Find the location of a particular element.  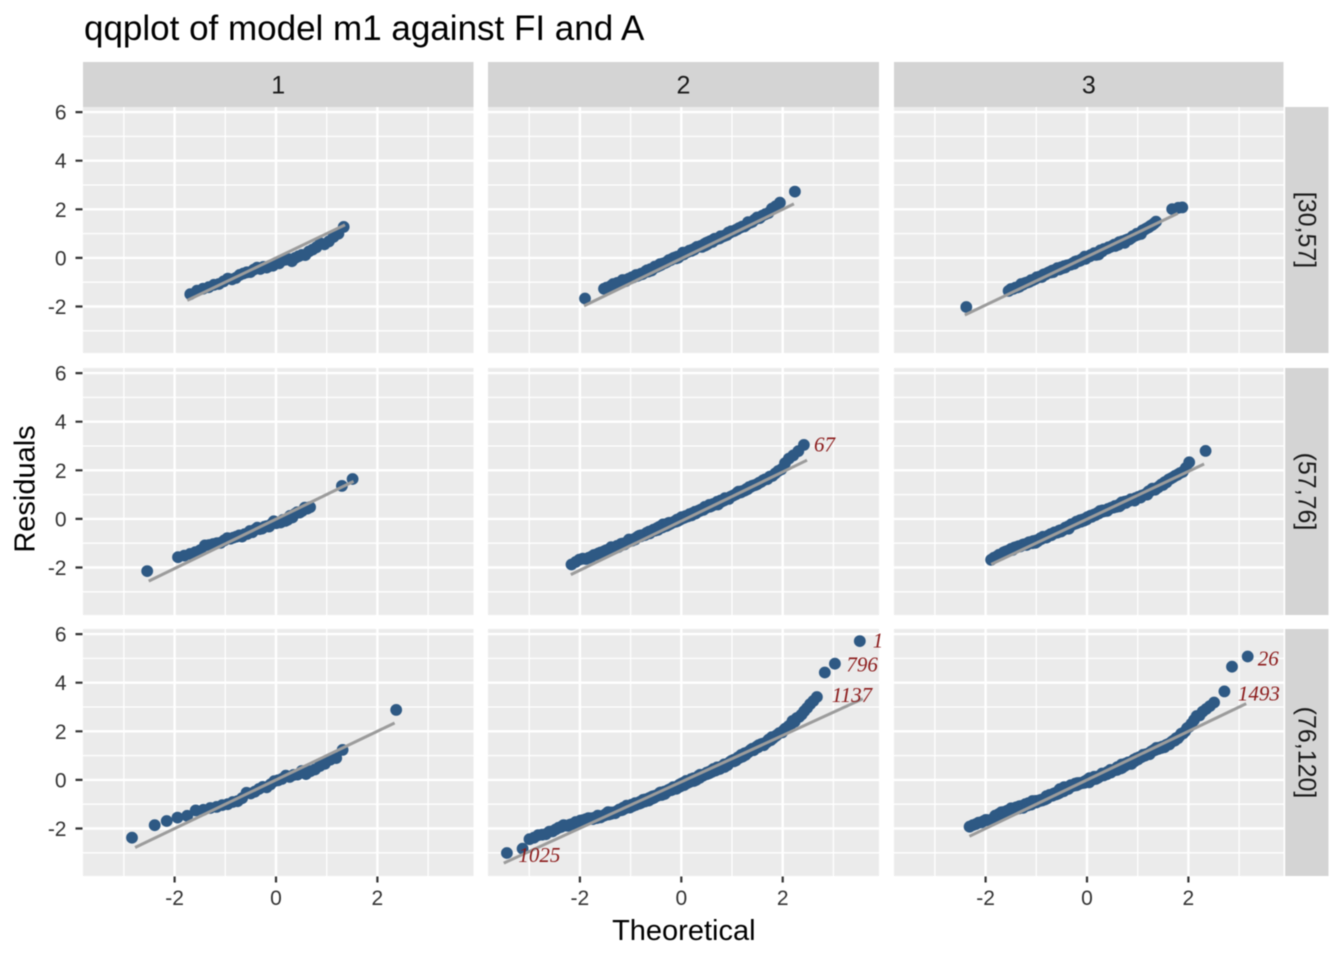

svg-text: [30,57] is located at coordinates (1306, 230).